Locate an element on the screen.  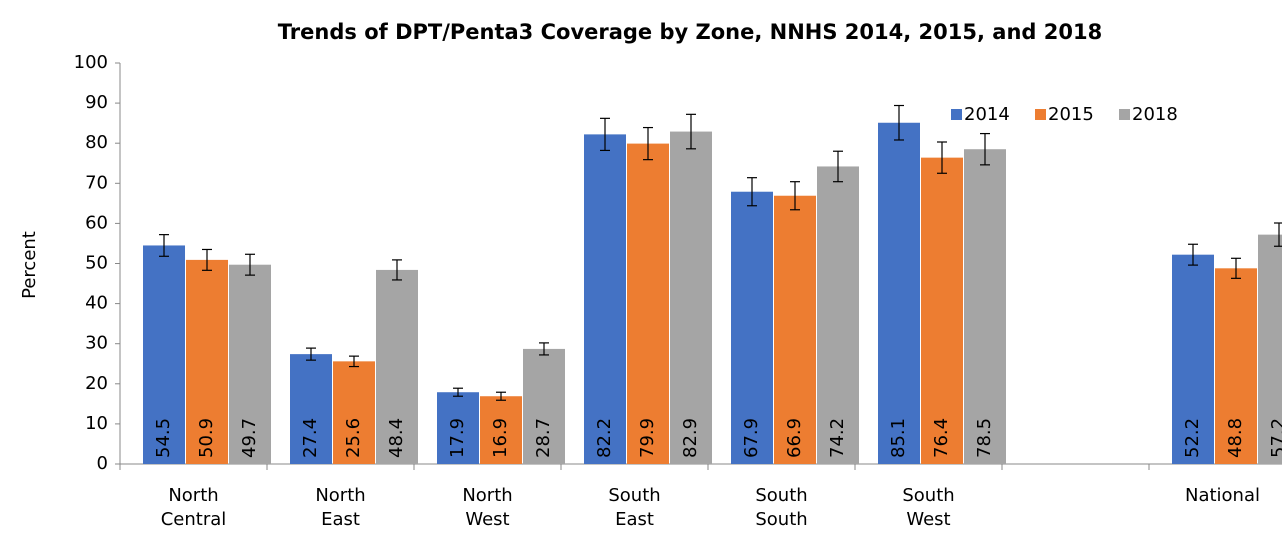
value-label: 76.4 is located at coordinates (941, 438).